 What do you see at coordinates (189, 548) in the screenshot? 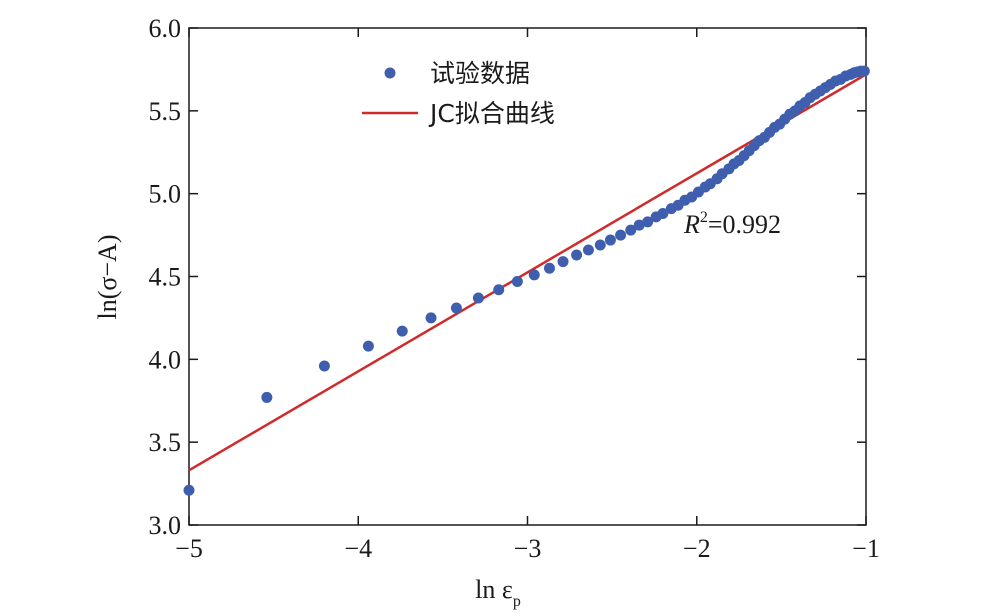
I see `x-tick-label: −5` at bounding box center [189, 548].